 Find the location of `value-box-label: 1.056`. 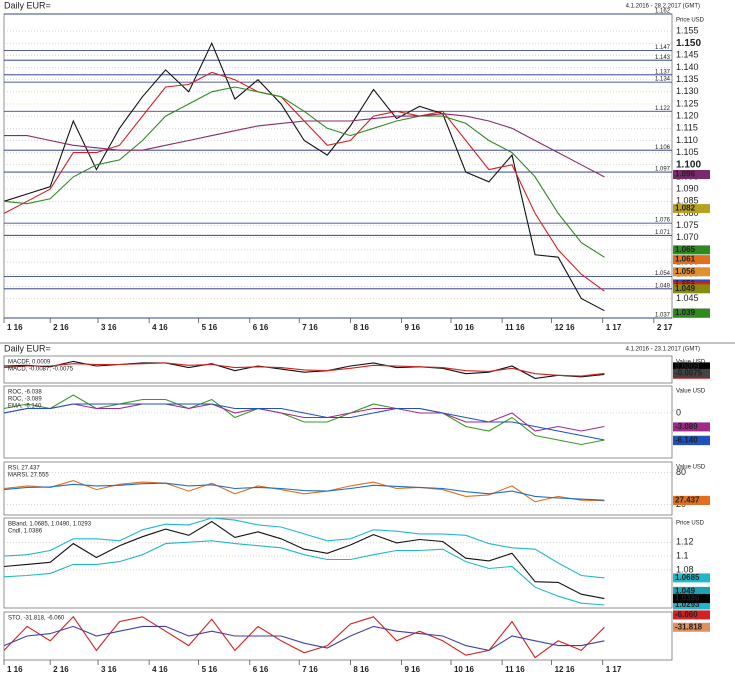

value-box-label: 1.056 is located at coordinates (685, 271).